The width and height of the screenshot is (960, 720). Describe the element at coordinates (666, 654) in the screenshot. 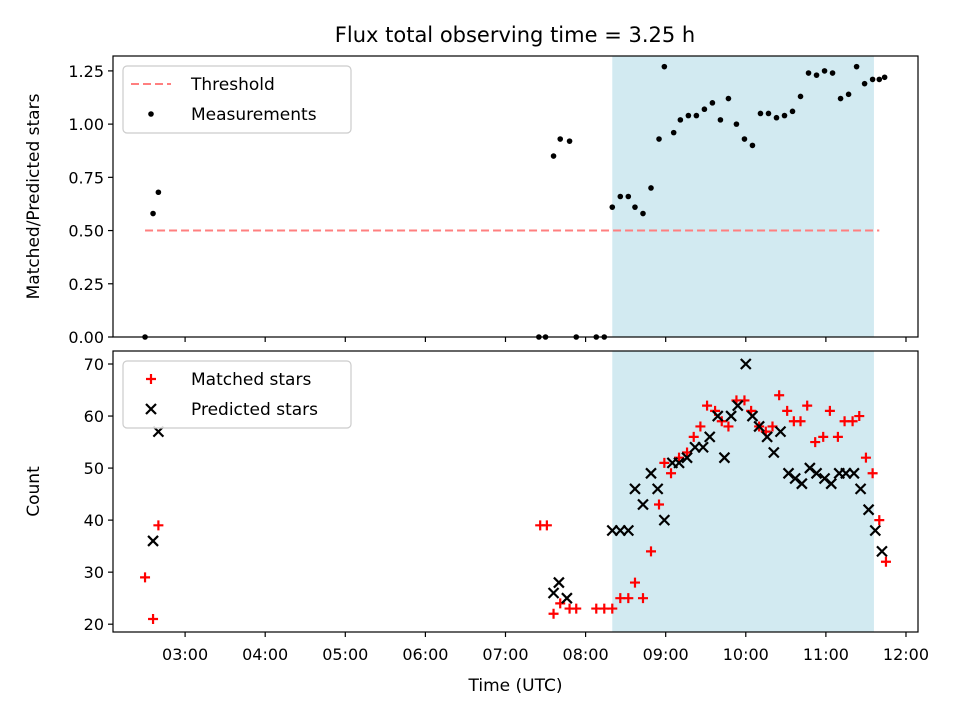

I see `x-tick-label: 09:00` at that location.